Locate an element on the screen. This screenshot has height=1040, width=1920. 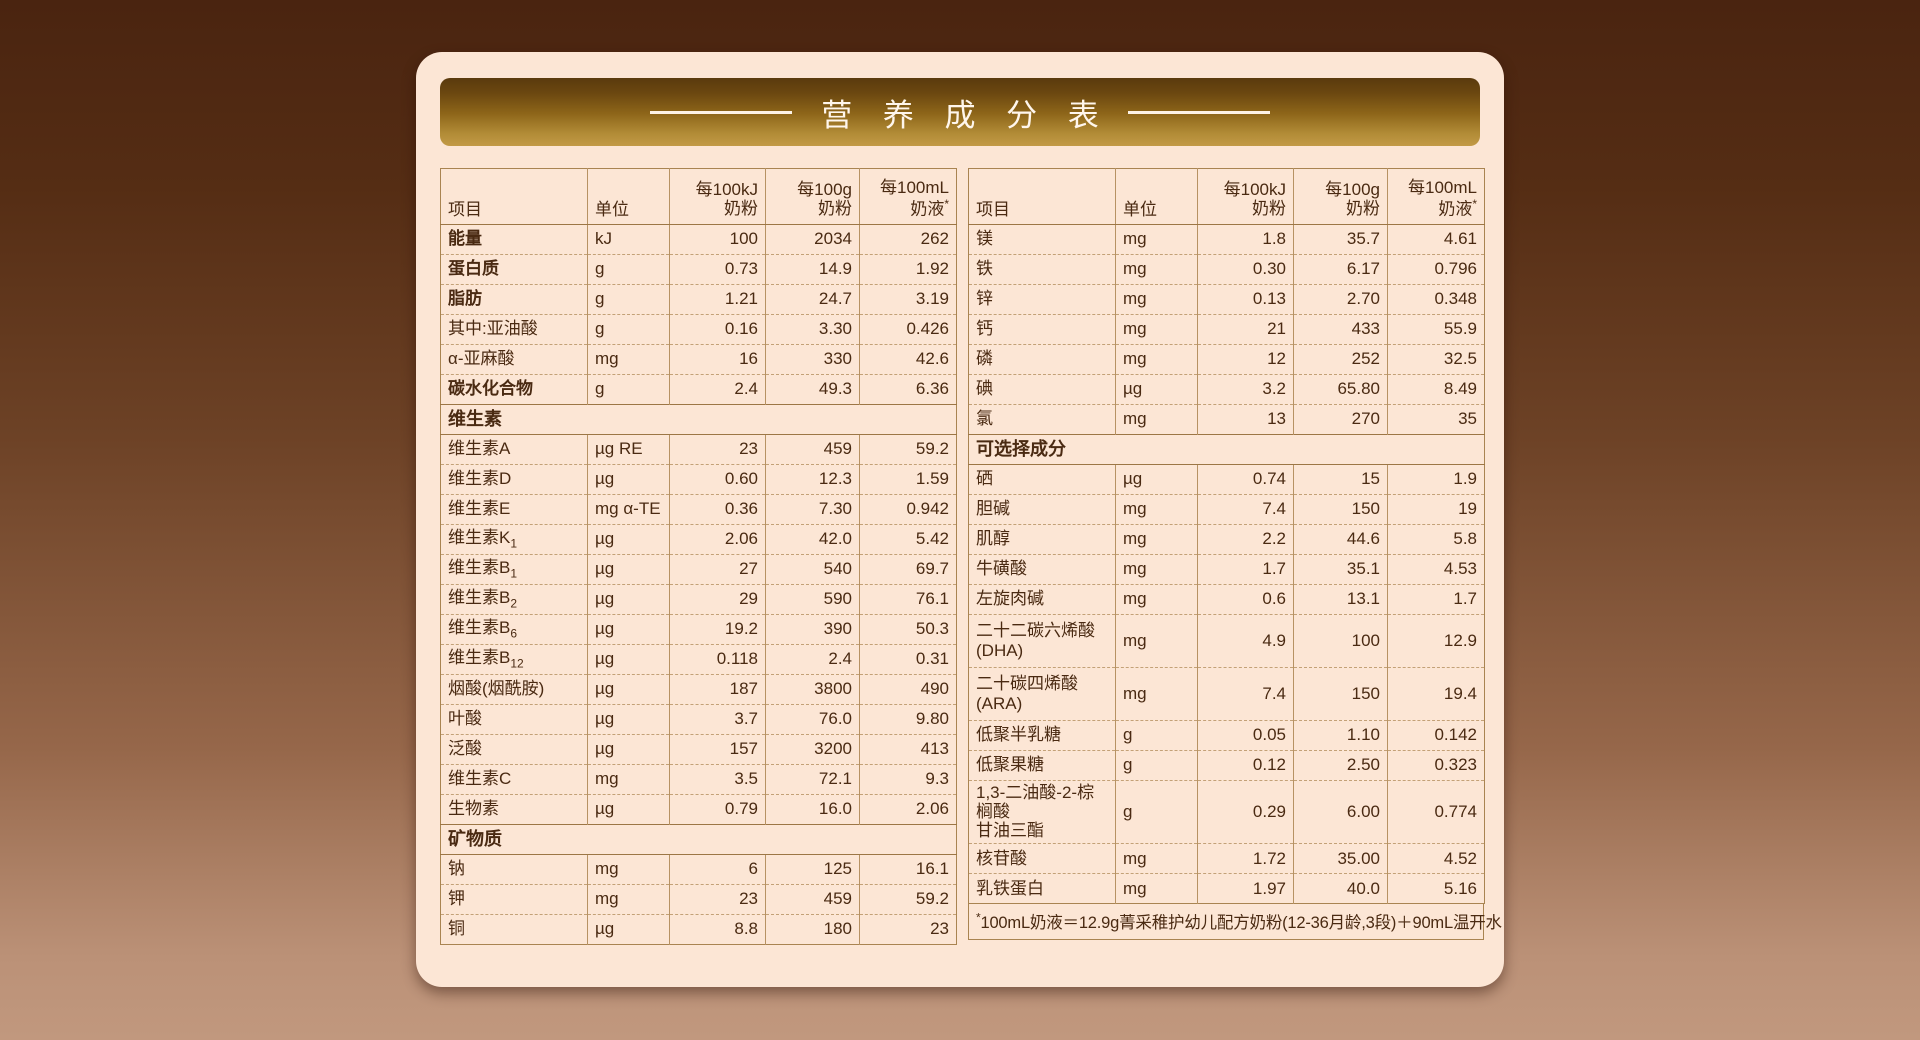
cell-per100g: 2034 is located at coordinates (812, 239).